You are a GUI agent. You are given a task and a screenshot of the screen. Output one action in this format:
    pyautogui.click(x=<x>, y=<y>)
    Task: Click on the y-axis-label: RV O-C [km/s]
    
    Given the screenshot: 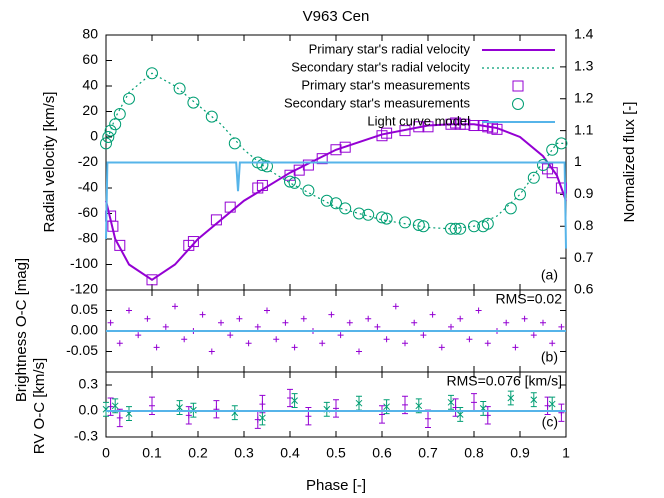 What is the action you would take?
    pyautogui.click(x=39, y=406)
    